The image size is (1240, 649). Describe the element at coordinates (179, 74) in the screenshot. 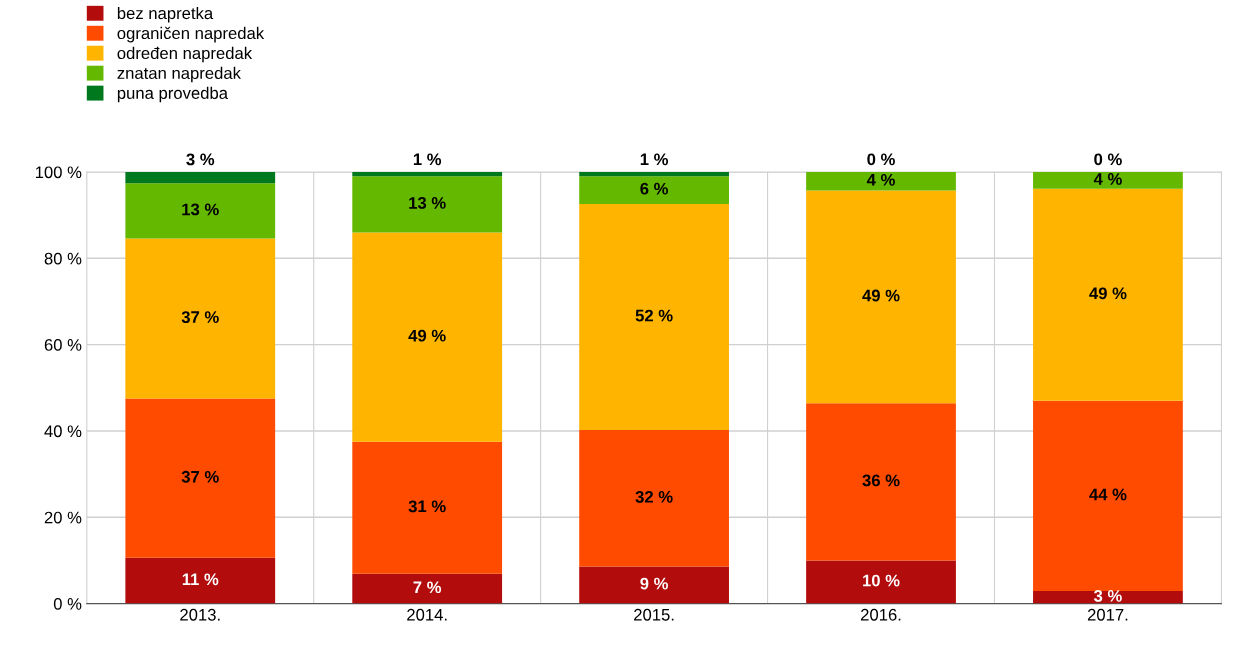

I see `legend-label: znatan napredak` at that location.